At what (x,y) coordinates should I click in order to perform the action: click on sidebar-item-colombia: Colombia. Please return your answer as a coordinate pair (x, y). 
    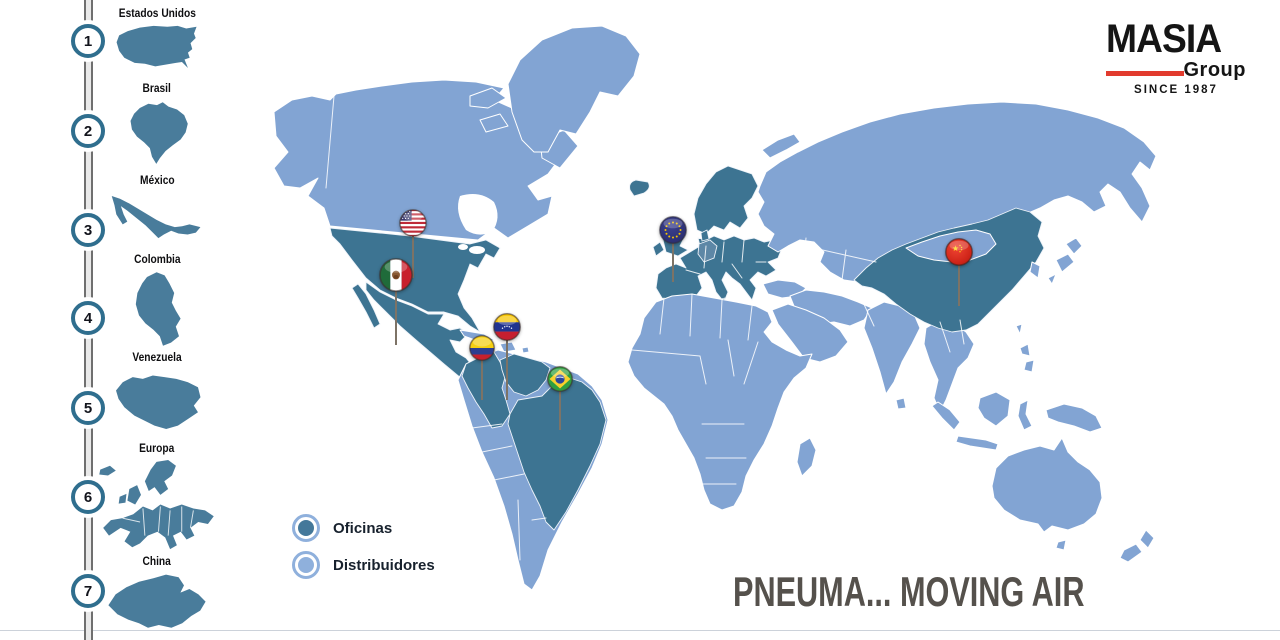
    Looking at the image, I should click on (157, 300).